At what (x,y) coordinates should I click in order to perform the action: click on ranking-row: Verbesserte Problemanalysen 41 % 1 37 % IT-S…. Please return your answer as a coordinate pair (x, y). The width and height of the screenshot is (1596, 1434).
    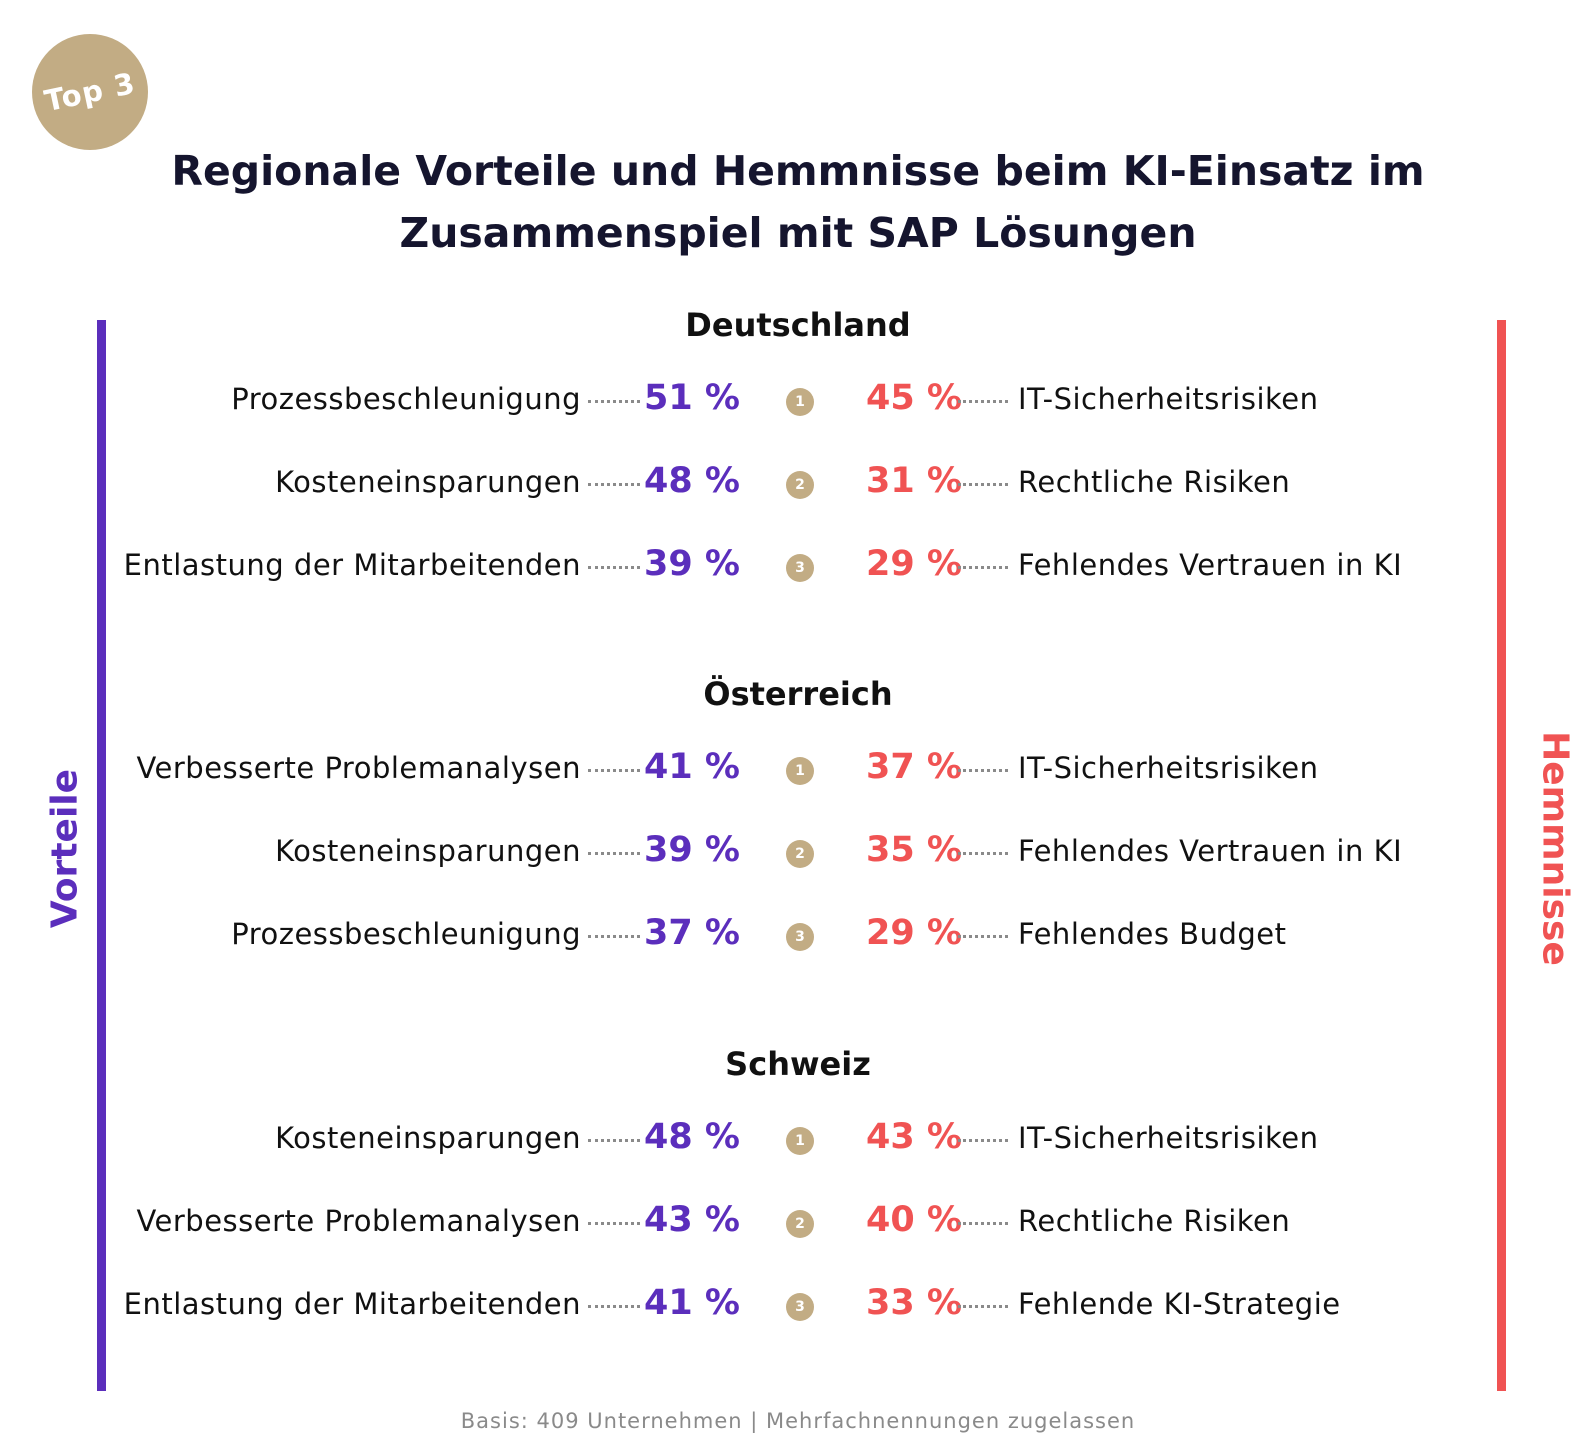
    Looking at the image, I should click on (798, 773).